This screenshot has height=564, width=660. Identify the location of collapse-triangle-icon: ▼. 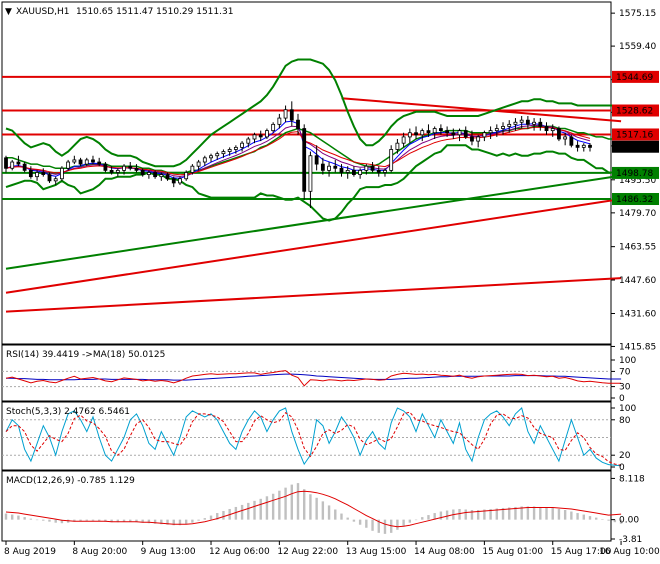
(8, 12).